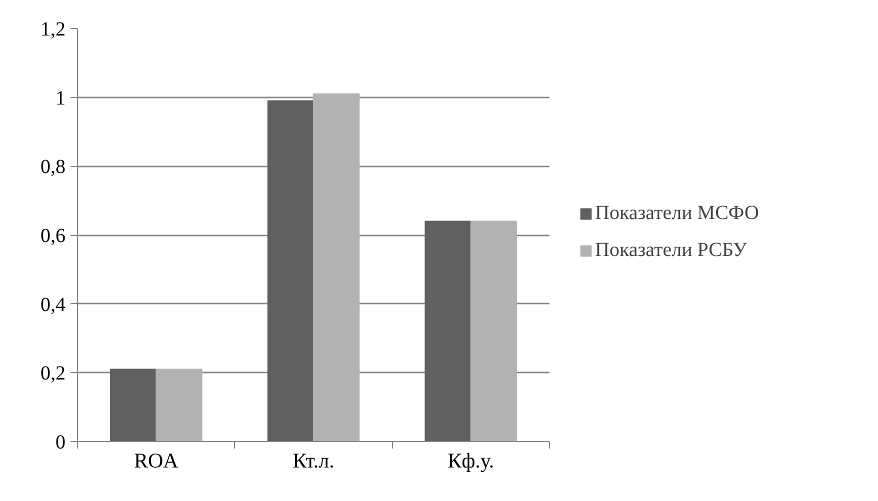  What do you see at coordinates (53, 29) in the screenshot?
I see `y-tick-label: 1,2` at bounding box center [53, 29].